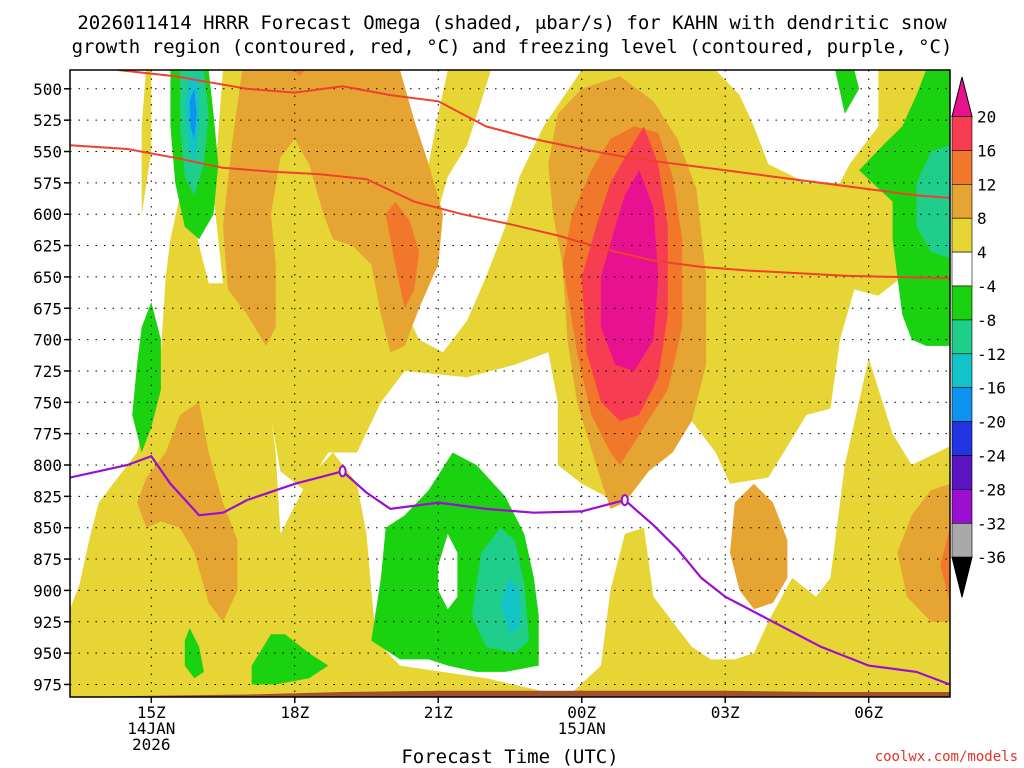 The width and height of the screenshot is (1024, 768). Describe the element at coordinates (962, 472) in the screenshot. I see `colorbar-segment--28-to--24` at that location.